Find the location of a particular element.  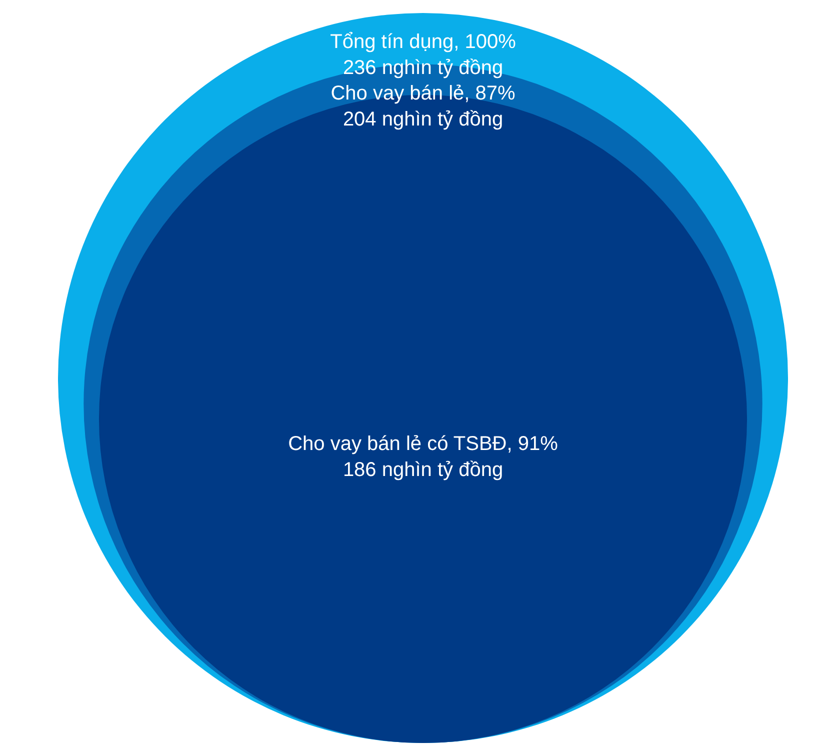

data-label: 186 nghìn tỷ đồng is located at coordinates (423, 469).